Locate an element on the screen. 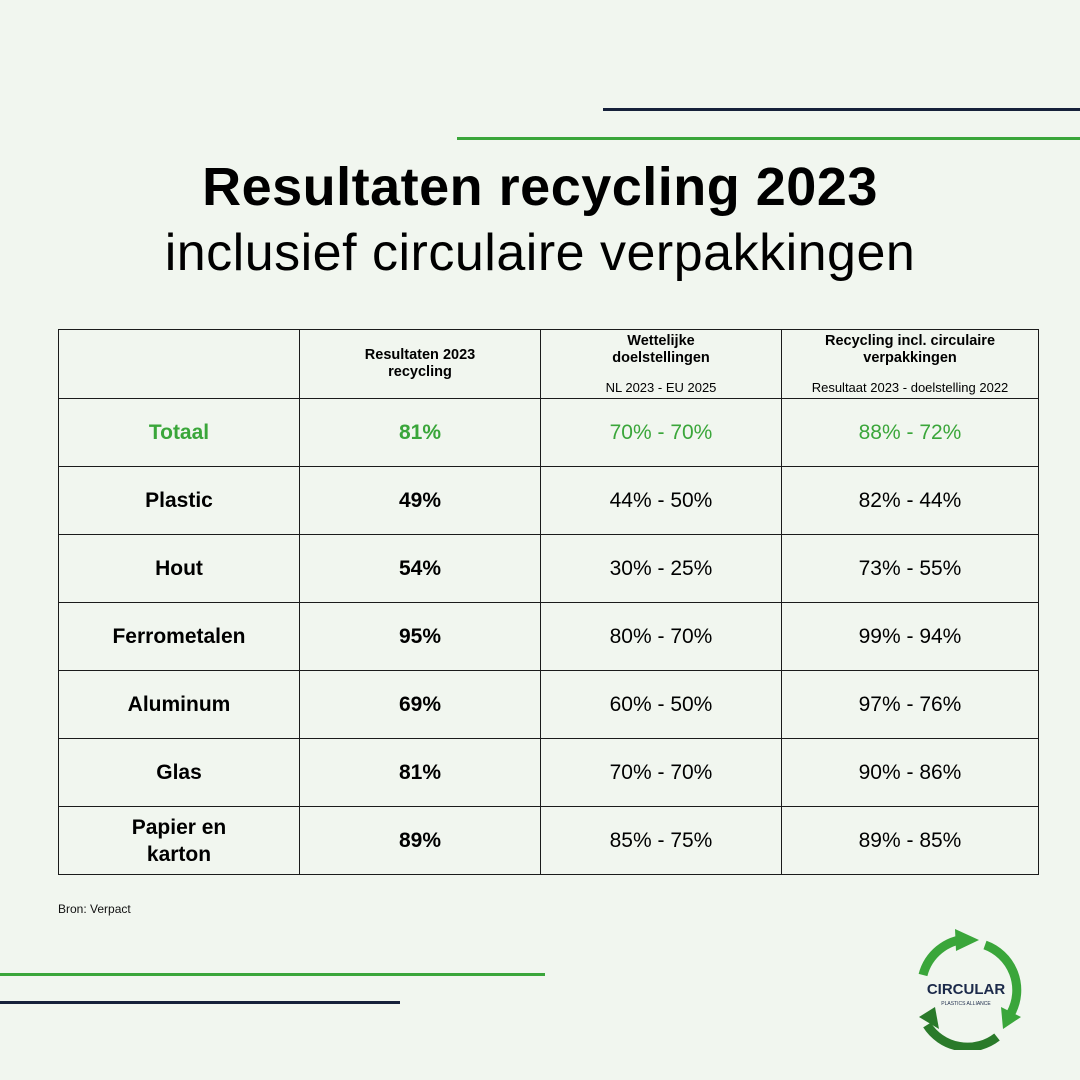 This screenshot has width=1080, height=1080. result-cell: 49% is located at coordinates (420, 500).